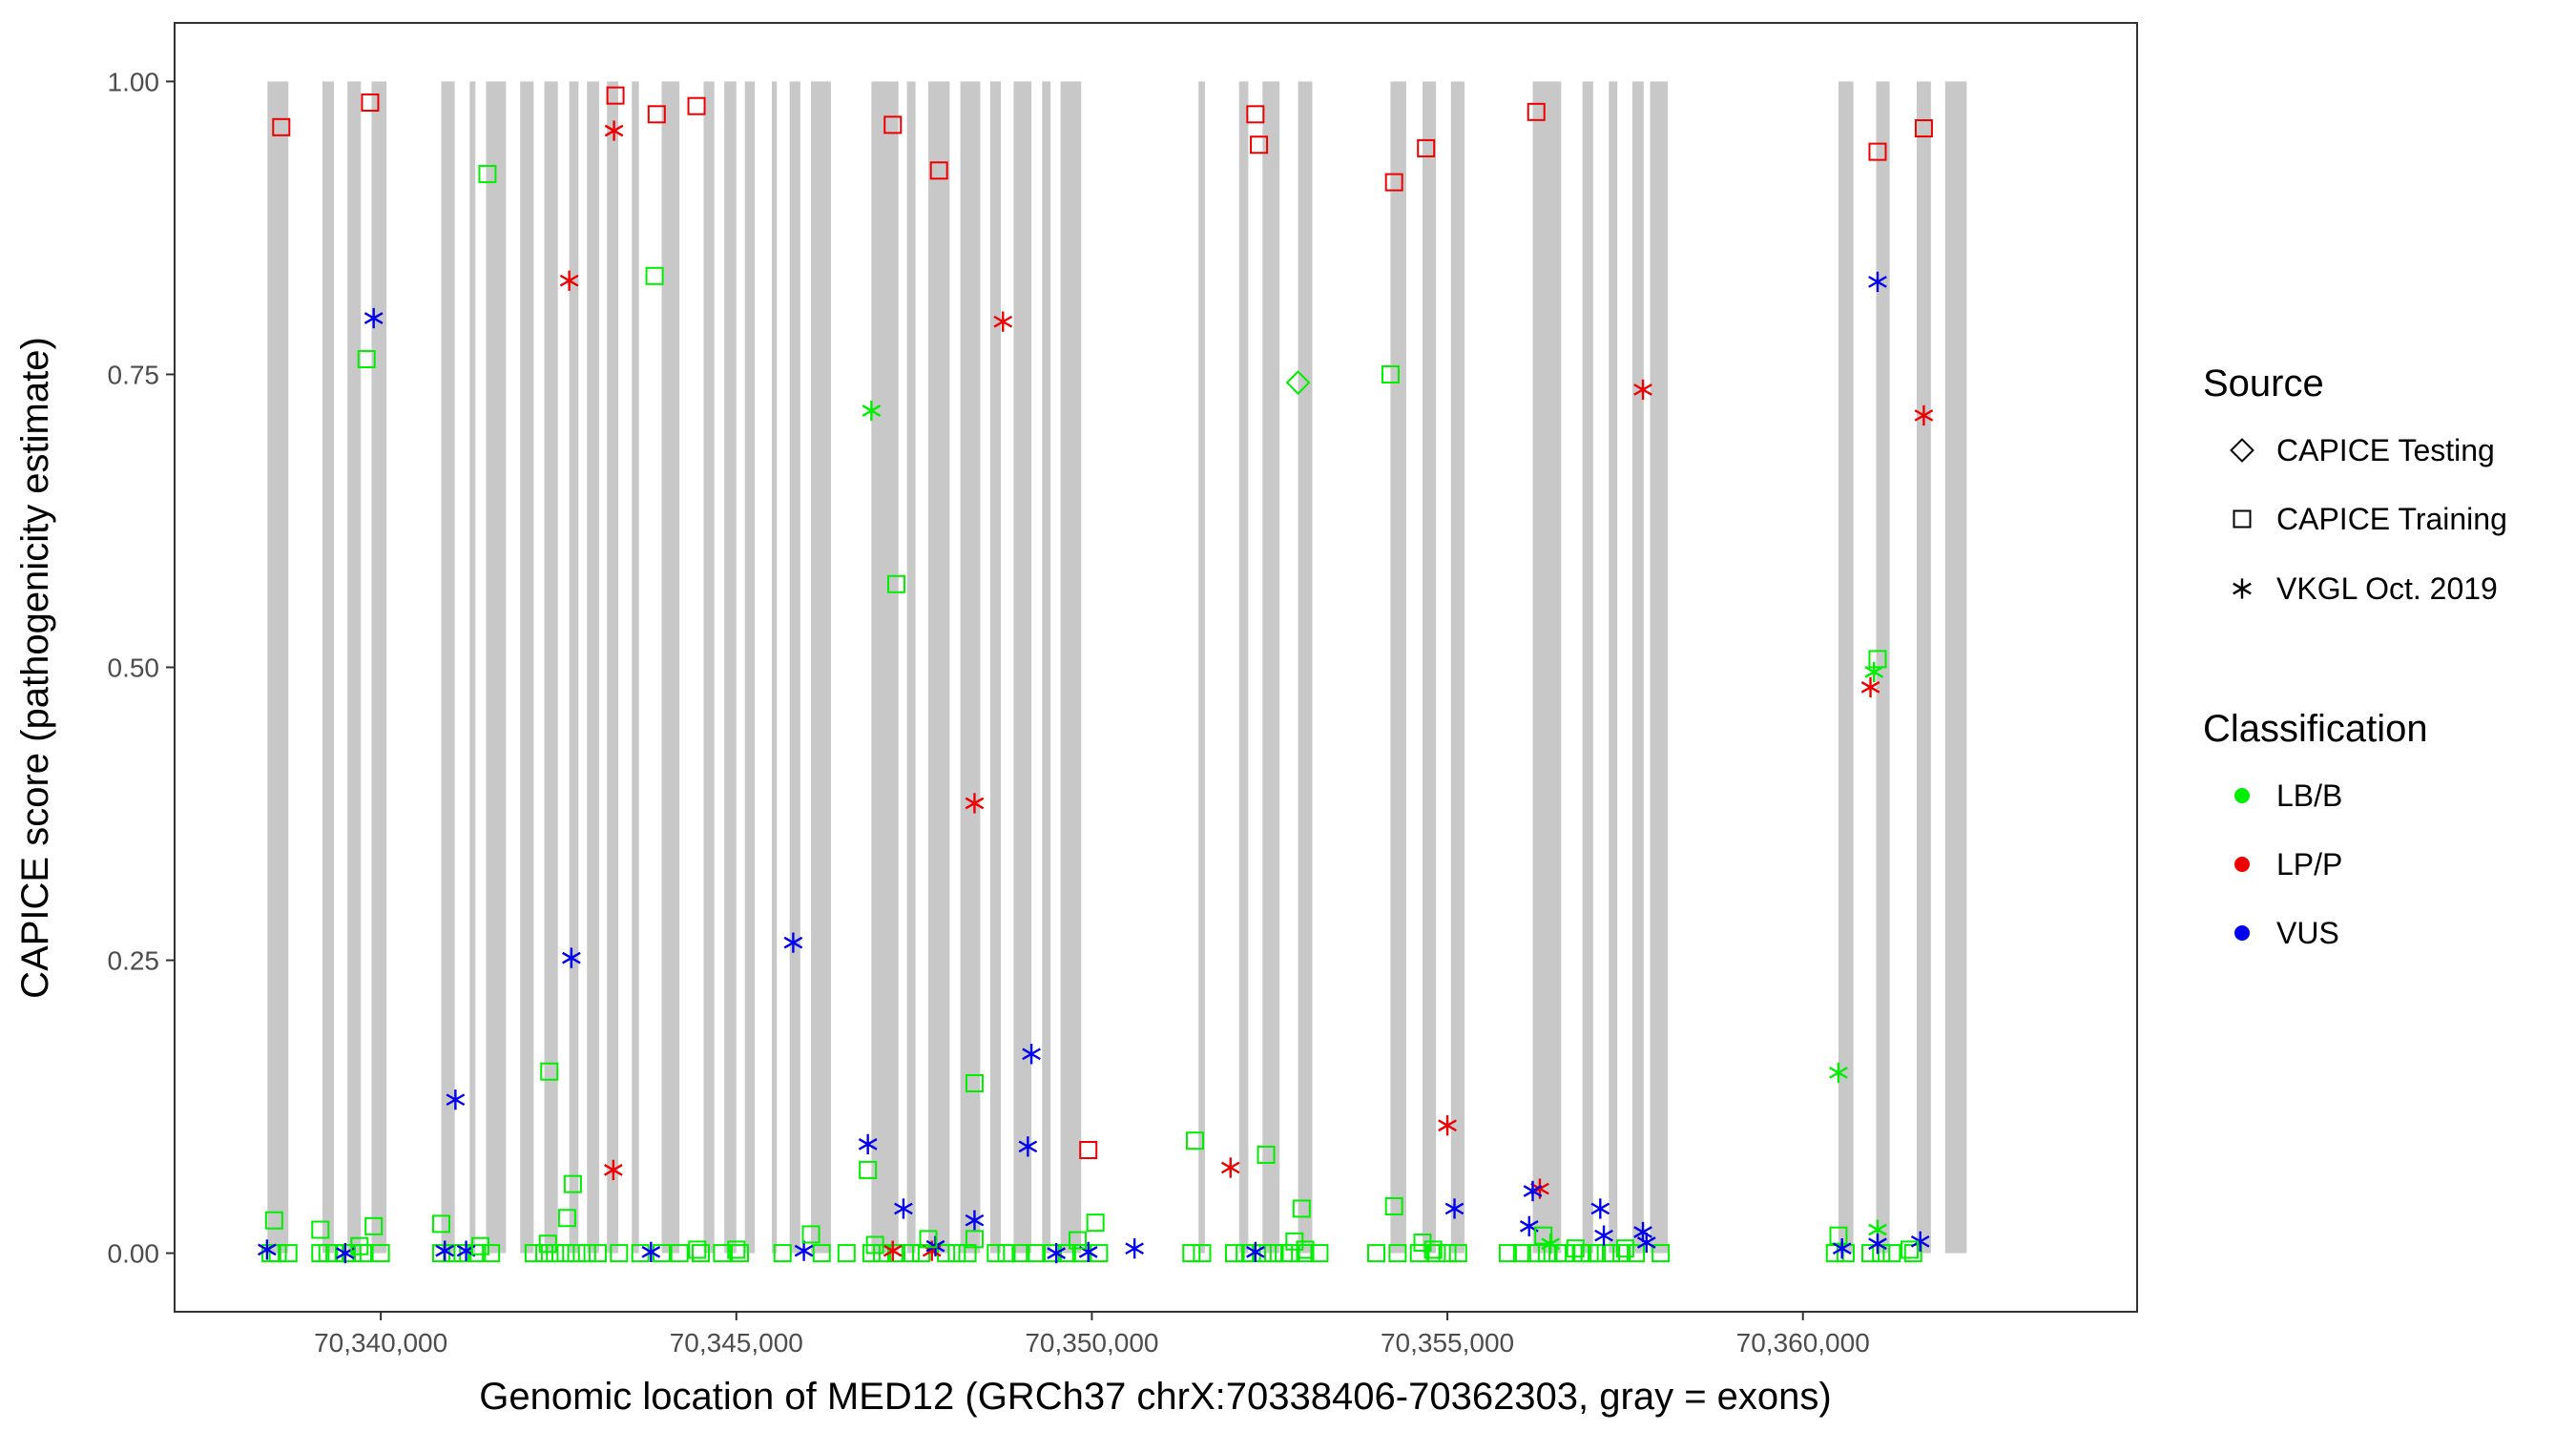 This screenshot has width=2576, height=1431. I want to click on legend-key-lpp, so click(2242, 864).